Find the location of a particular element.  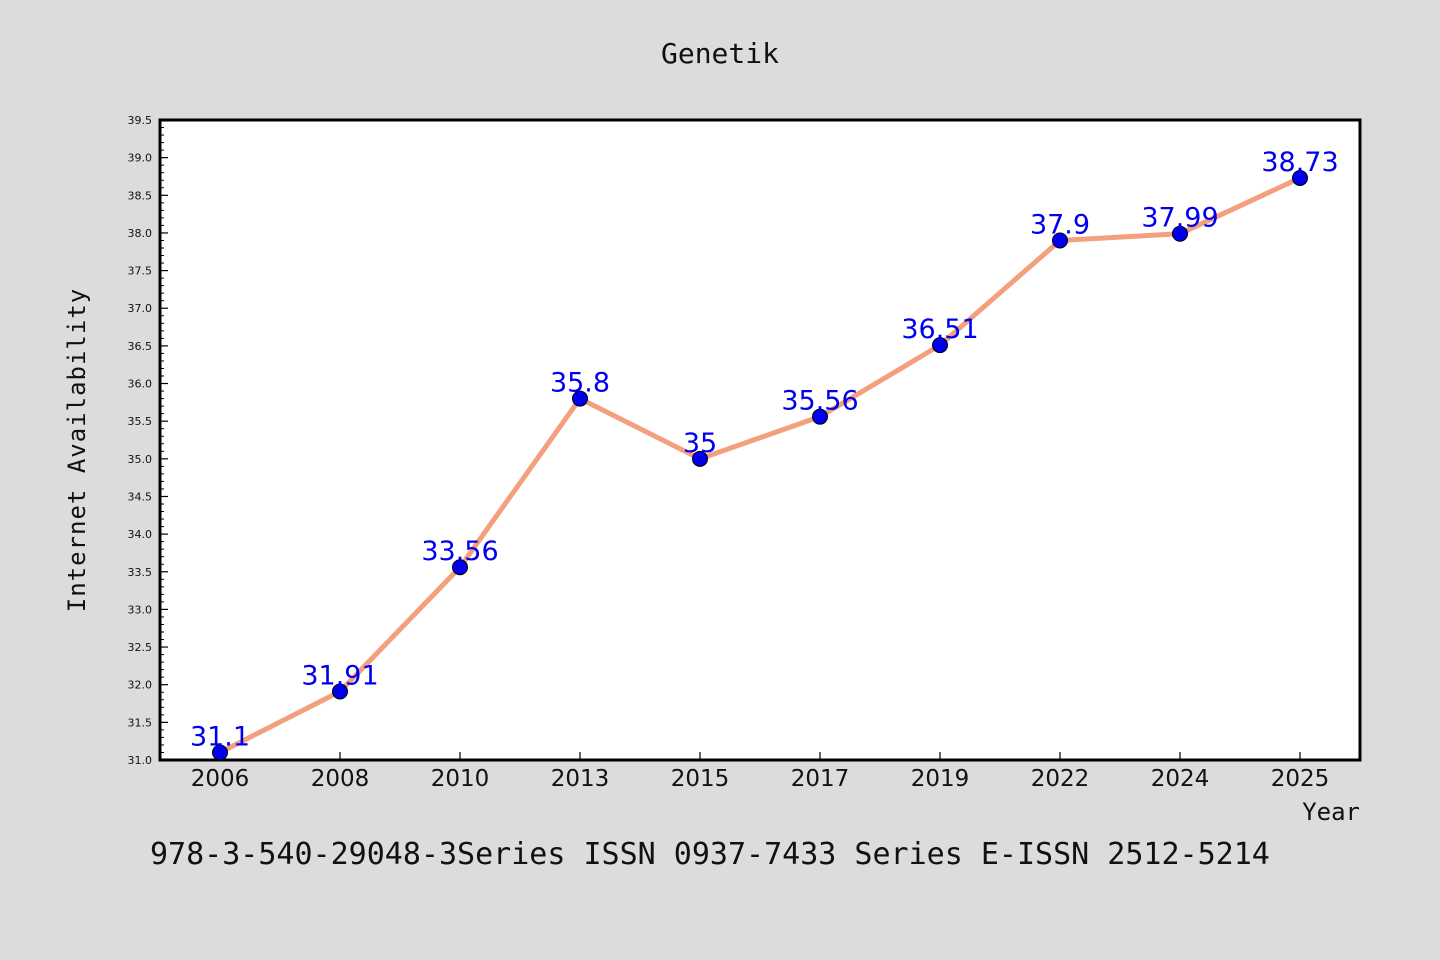

x-tick-label: 2010 is located at coordinates (460, 779).